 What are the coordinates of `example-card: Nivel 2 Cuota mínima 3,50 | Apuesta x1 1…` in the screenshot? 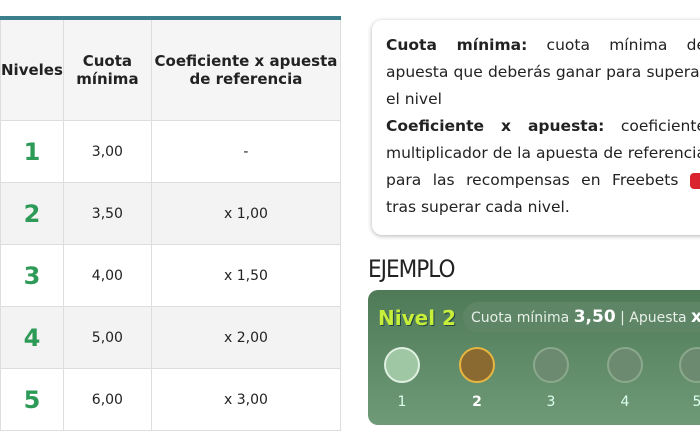 It's located at (534, 357).